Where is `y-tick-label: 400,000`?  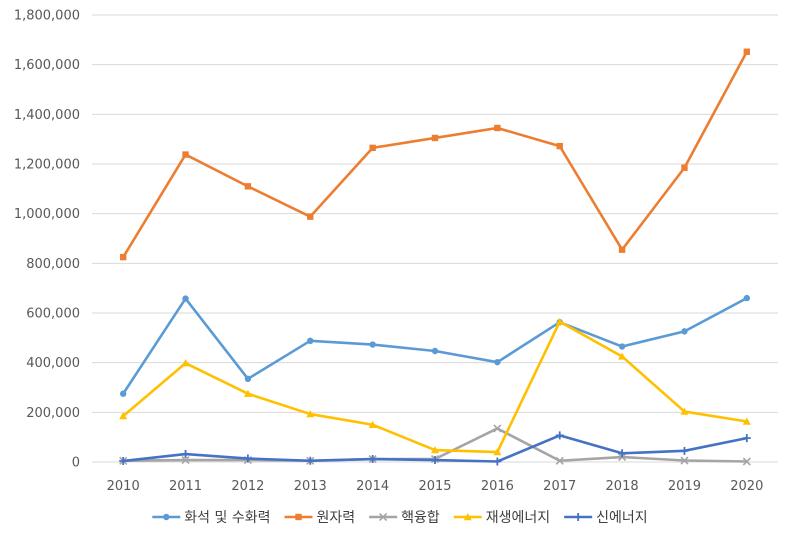
y-tick-label: 400,000 is located at coordinates (53, 363).